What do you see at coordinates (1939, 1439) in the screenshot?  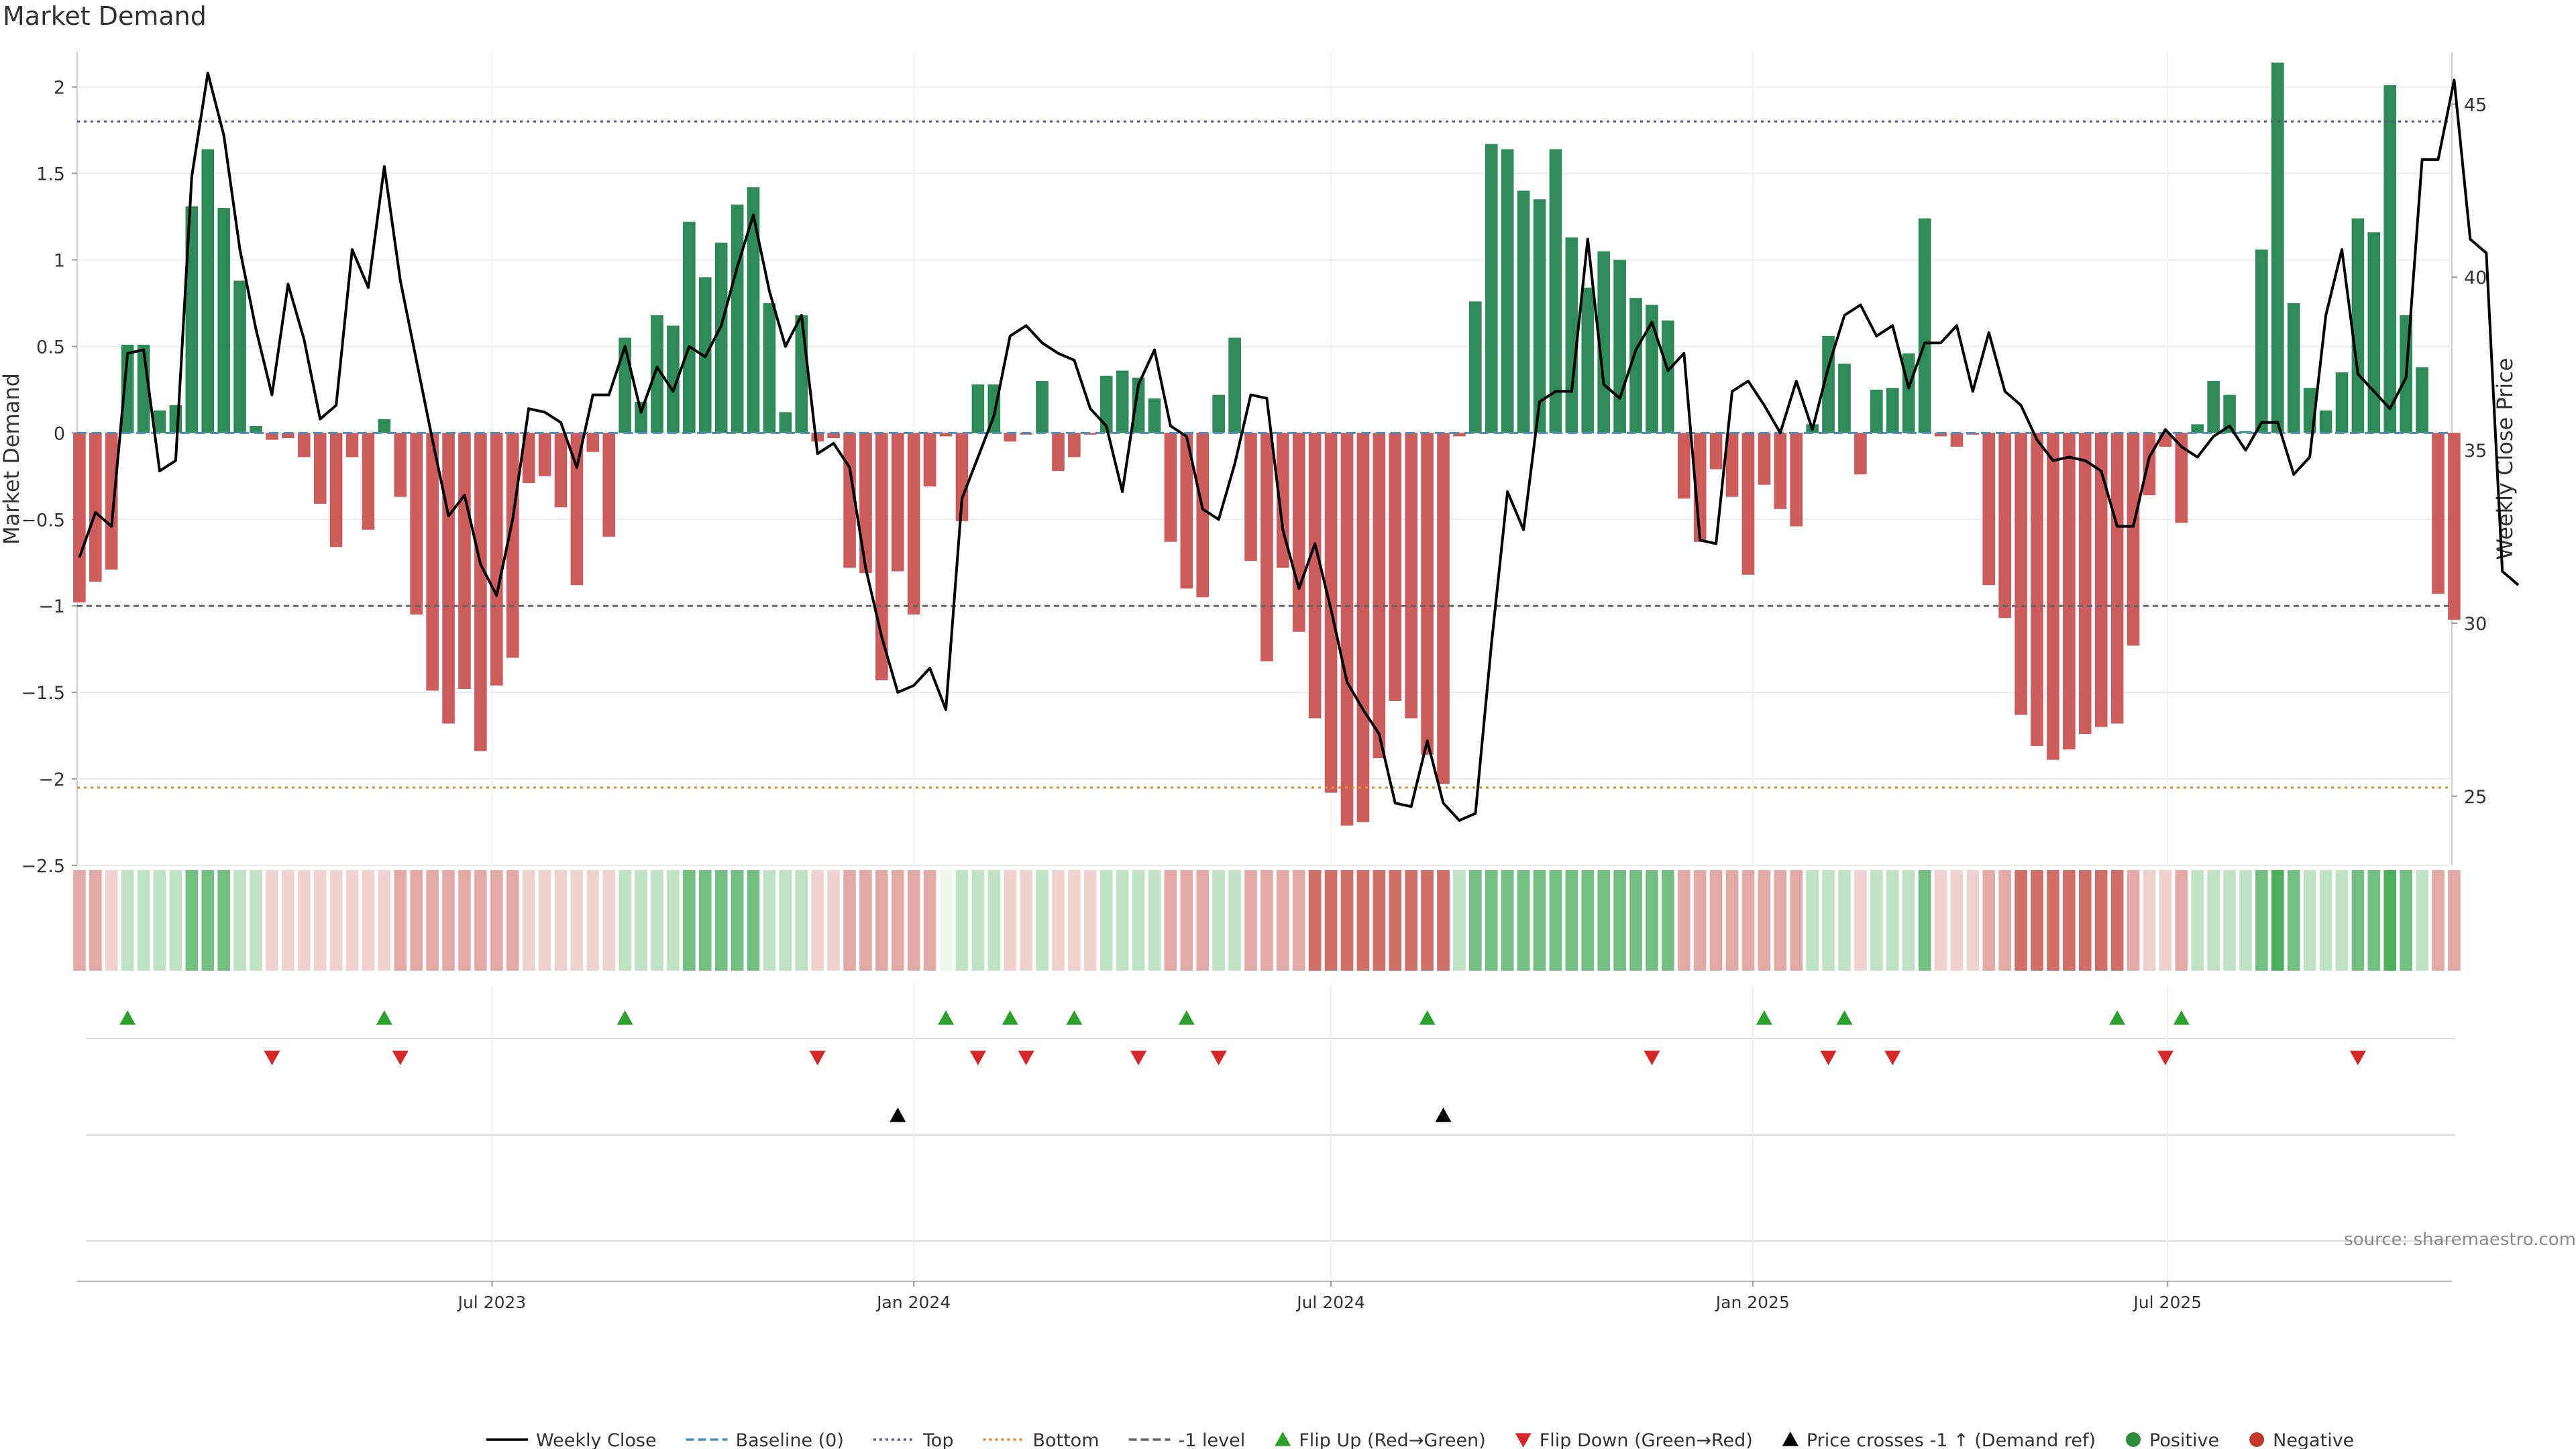 I see `legend-item: Price crosses -1 ↑ (Demand ref)` at bounding box center [1939, 1439].